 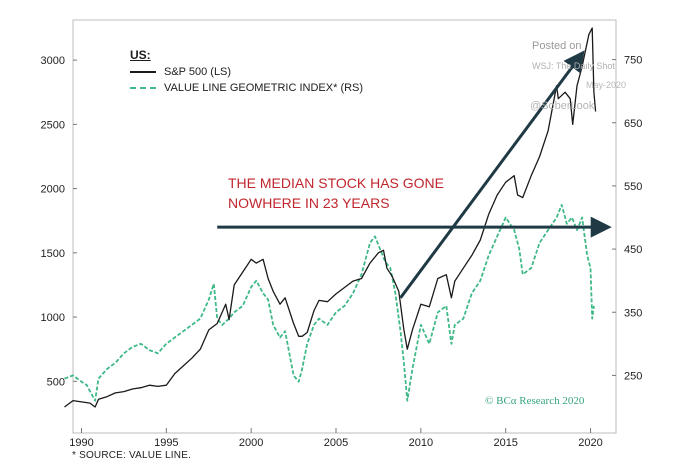 I want to click on legend-label-valueline: VALUE LINE GEOMETRIC INDEX* (RS), so click(x=264, y=88).